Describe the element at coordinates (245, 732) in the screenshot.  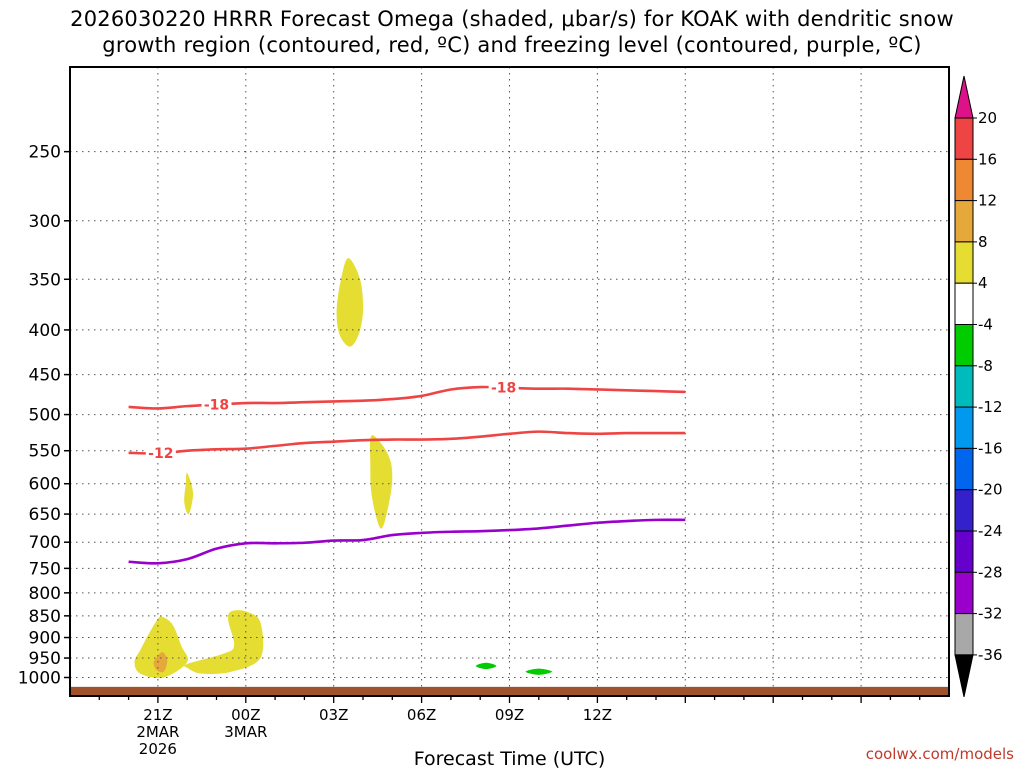
I see `x-tick-label: 3MAR` at that location.